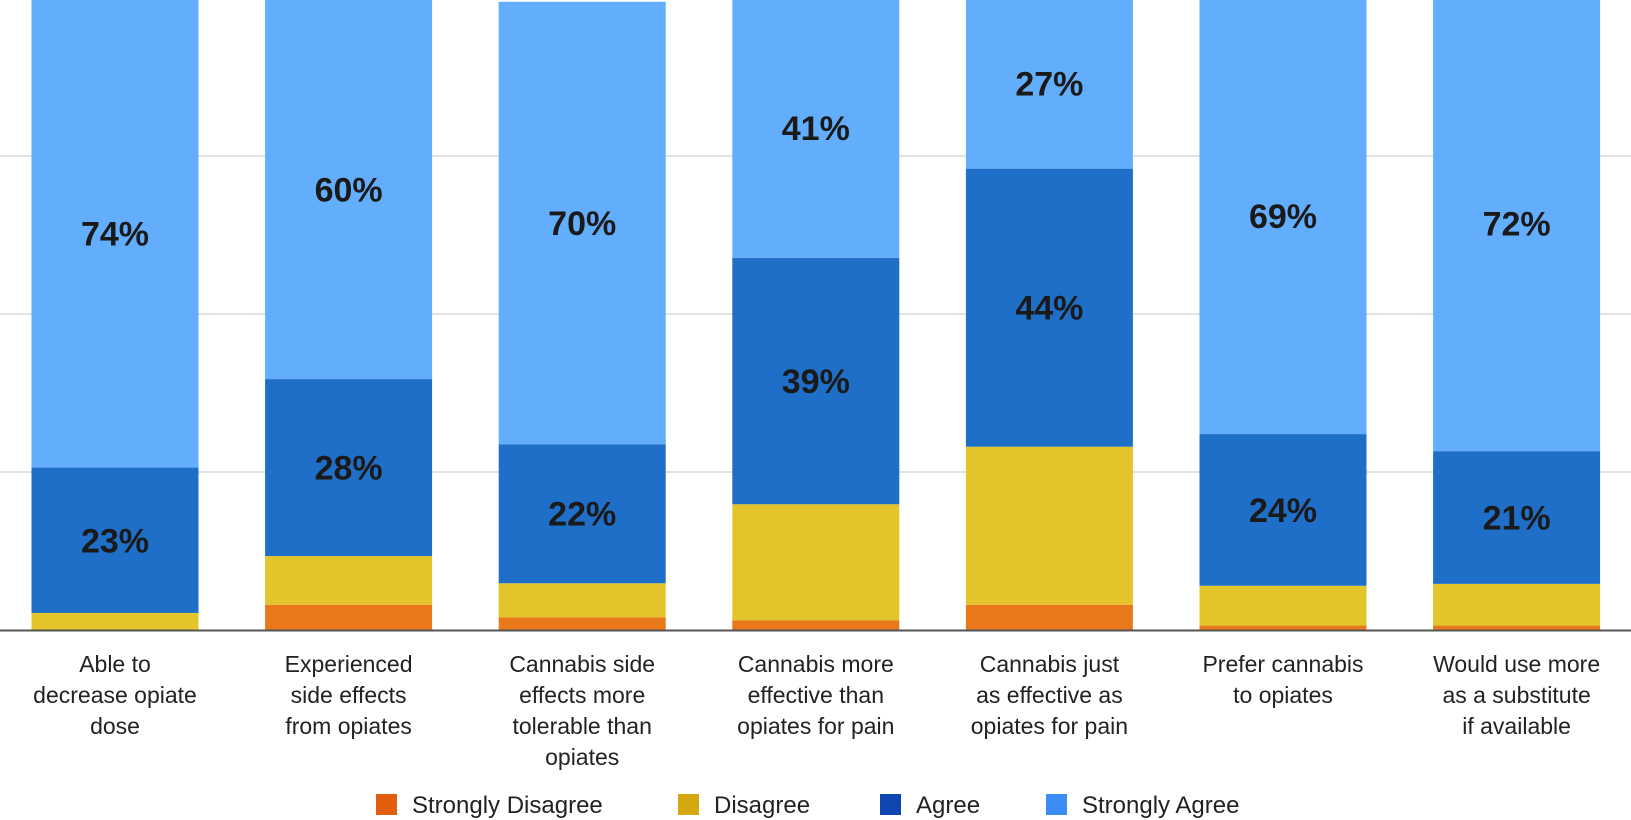 The image size is (1631, 820). What do you see at coordinates (1516, 664) in the screenshot?
I see `category-label: Would use more` at bounding box center [1516, 664].